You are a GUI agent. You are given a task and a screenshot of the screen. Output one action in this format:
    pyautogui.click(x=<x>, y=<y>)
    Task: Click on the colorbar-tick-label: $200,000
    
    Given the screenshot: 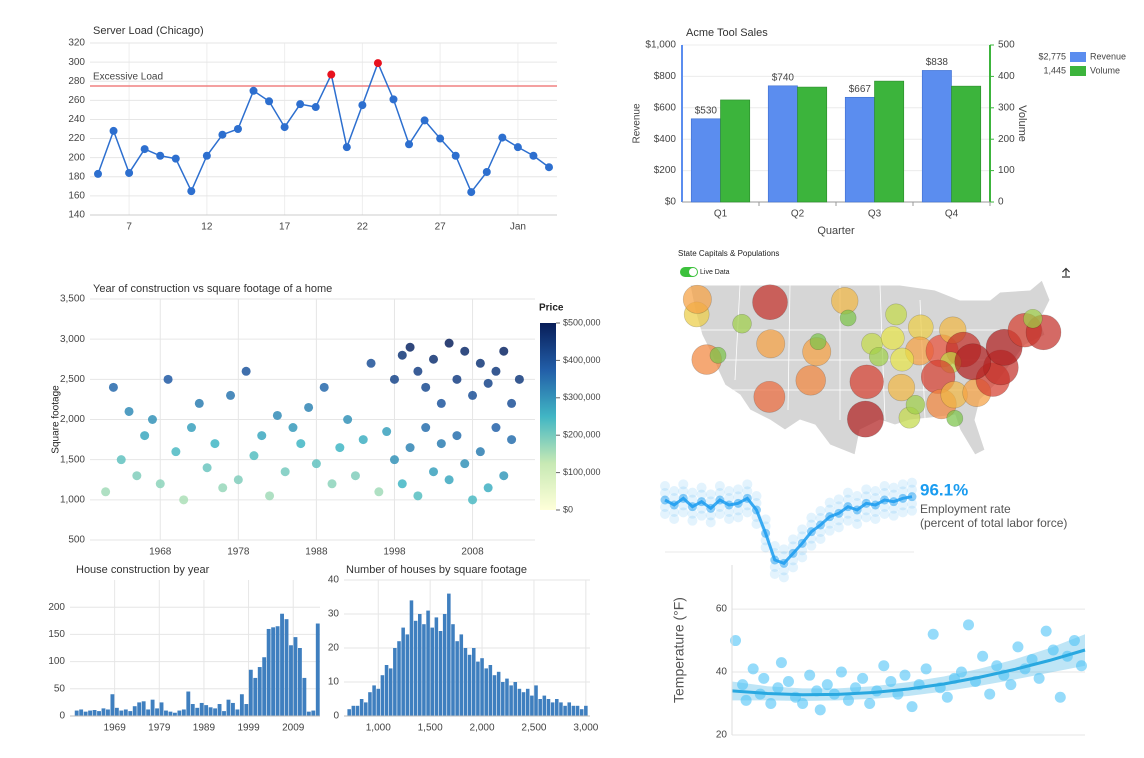 What is the action you would take?
    pyautogui.click(x=582, y=435)
    